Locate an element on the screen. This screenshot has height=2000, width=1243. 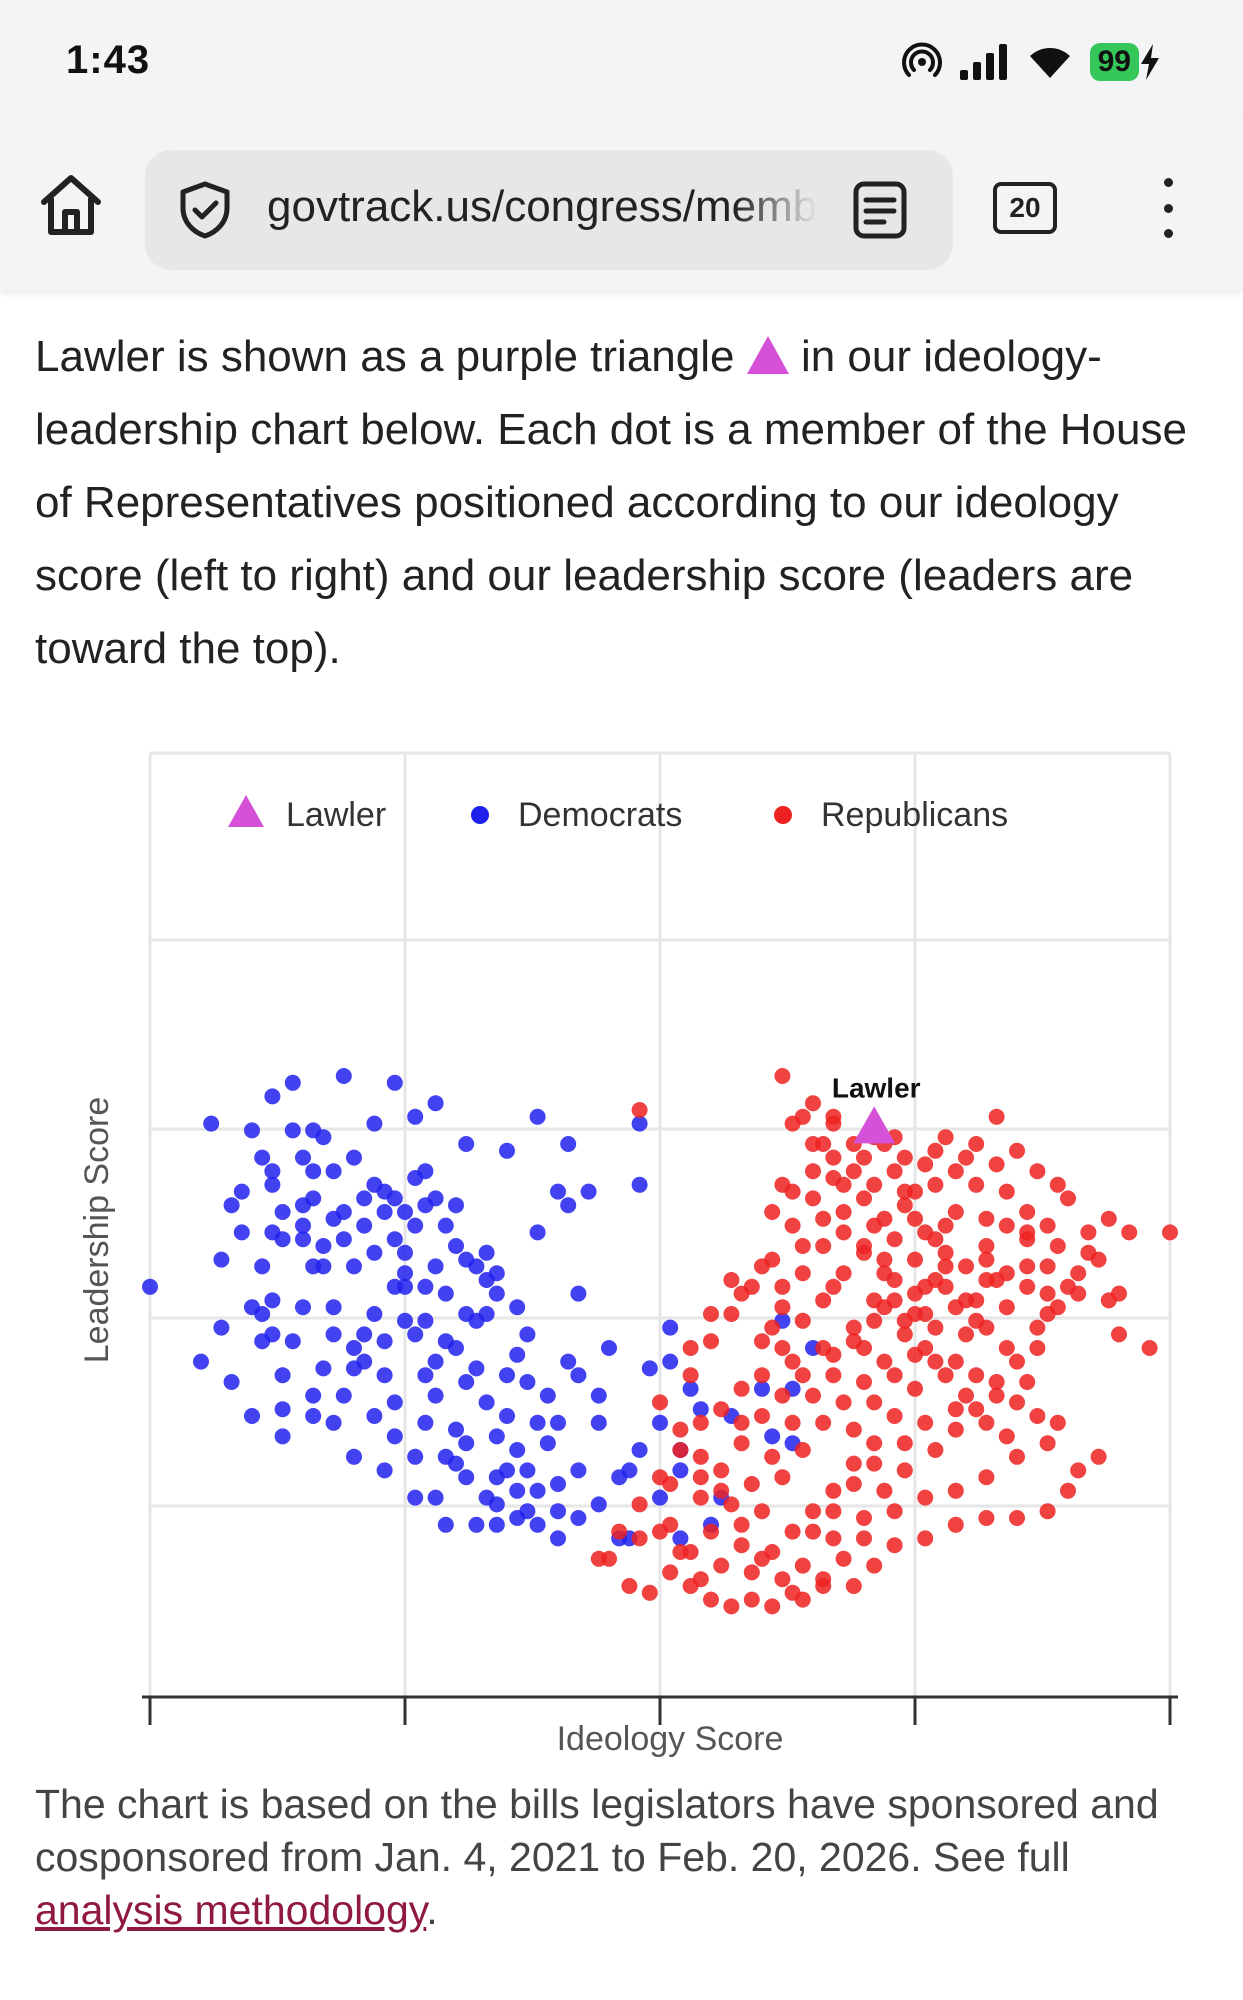
reader-mode-icon is located at coordinates (880, 210).